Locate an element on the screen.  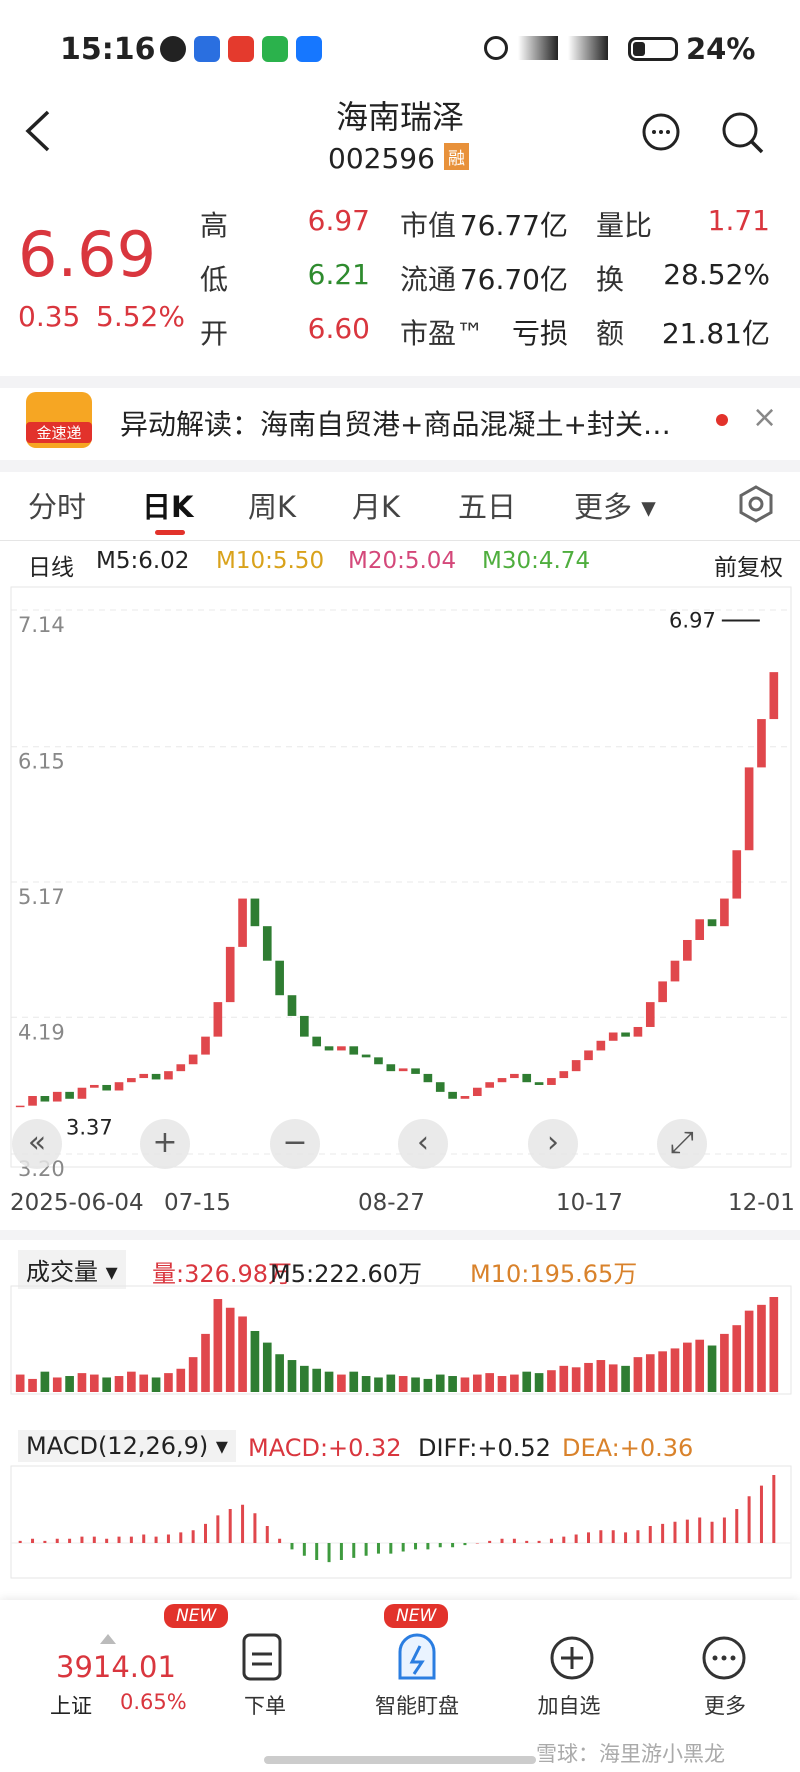
ma-label: 日线 is located at coordinates (51, 568).